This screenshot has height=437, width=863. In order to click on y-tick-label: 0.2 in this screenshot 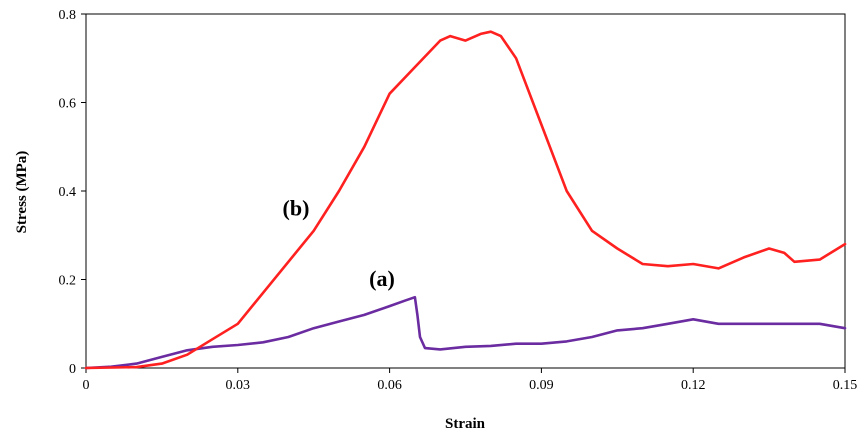, I will do `click(68, 281)`.